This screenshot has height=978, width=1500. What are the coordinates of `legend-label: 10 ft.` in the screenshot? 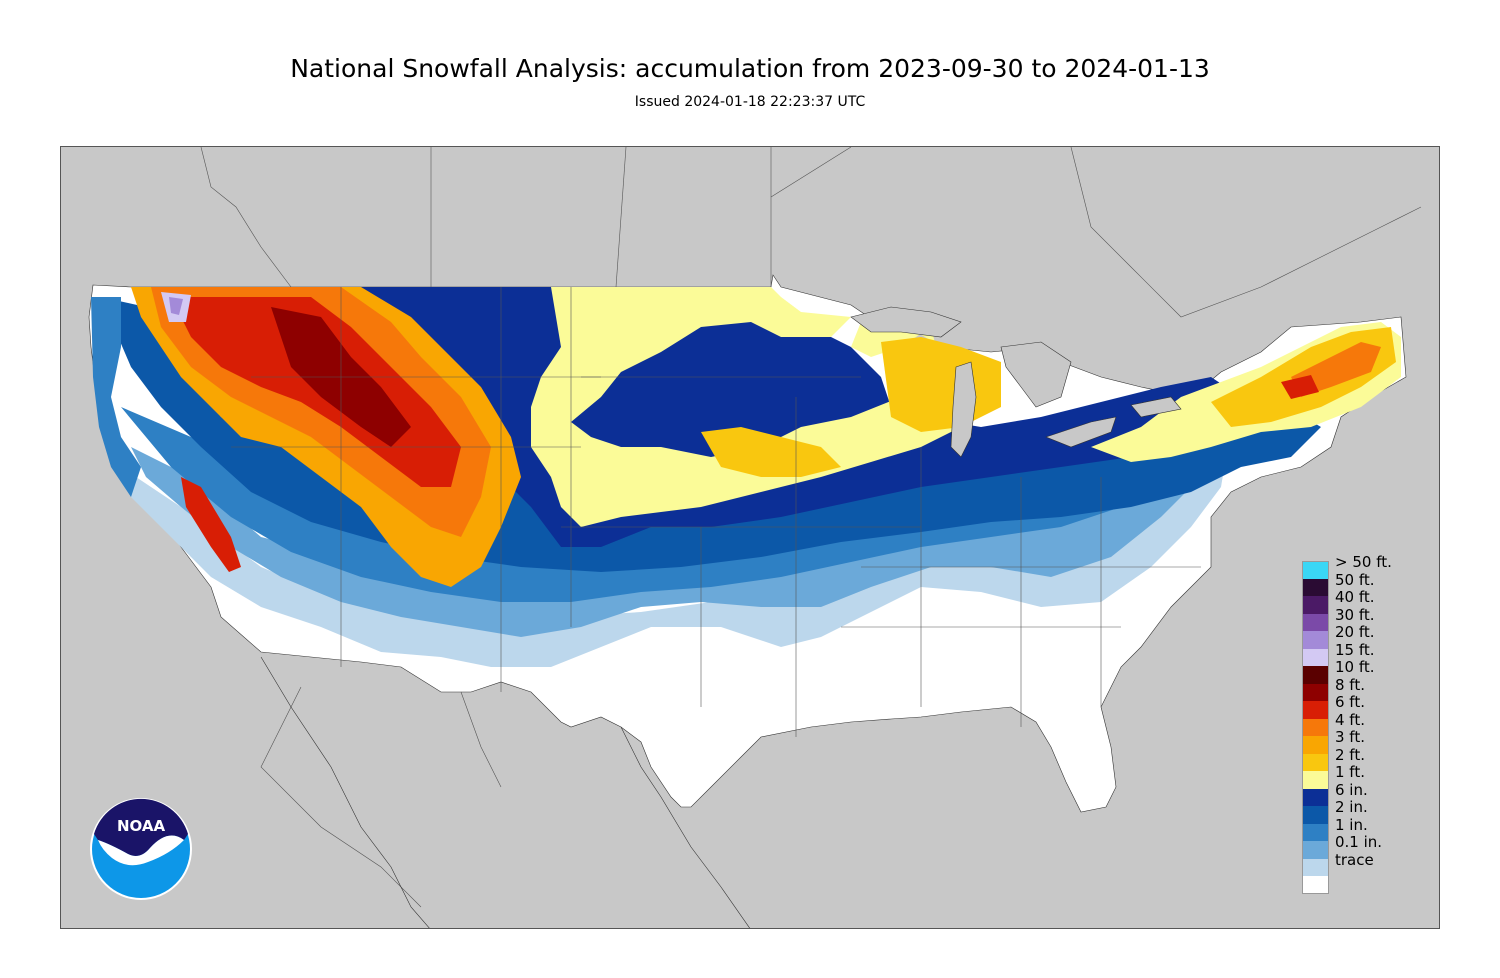 It's located at (1355, 667).